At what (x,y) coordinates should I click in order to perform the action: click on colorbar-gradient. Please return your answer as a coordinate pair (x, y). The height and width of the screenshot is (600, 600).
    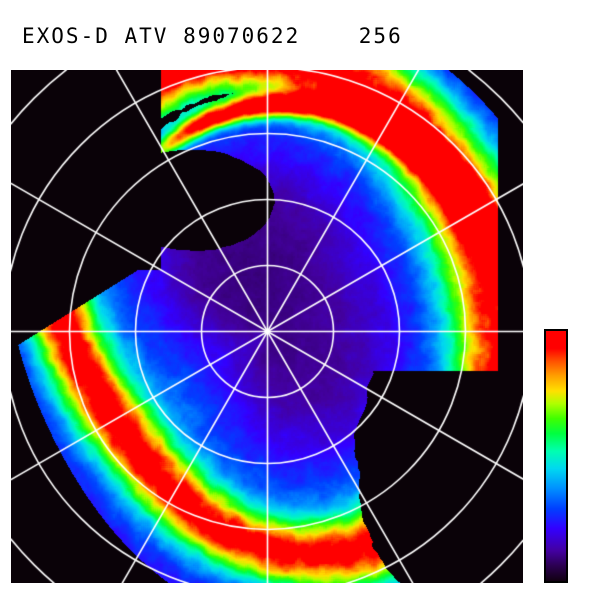
    Looking at the image, I should click on (556, 456).